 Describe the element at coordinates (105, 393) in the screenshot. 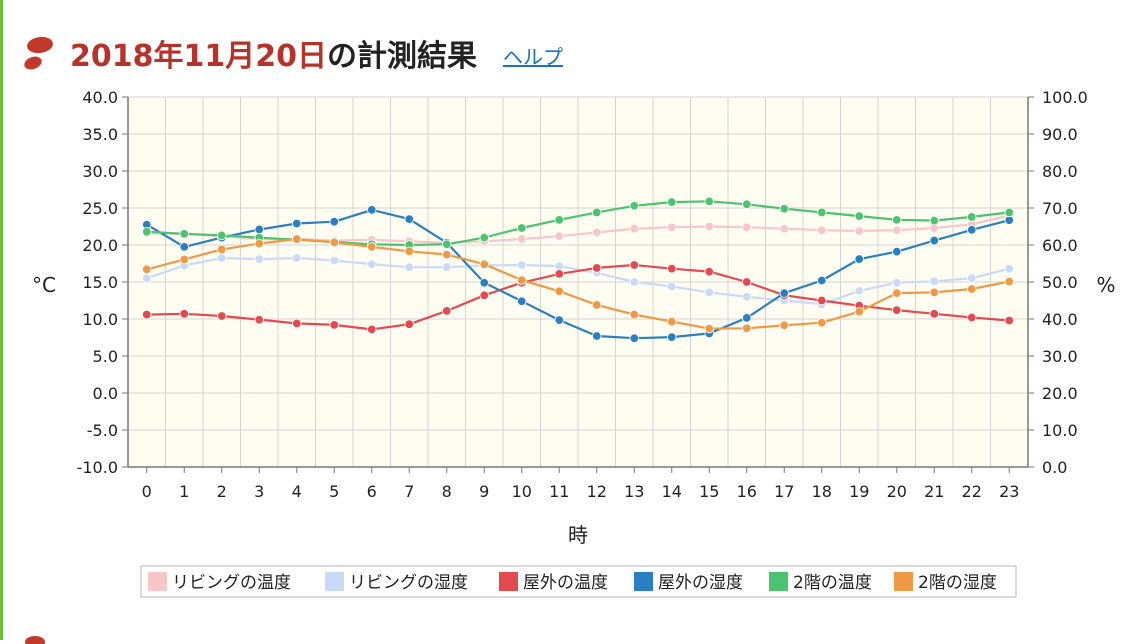

I see `y-tick-label-left: 0.0` at that location.